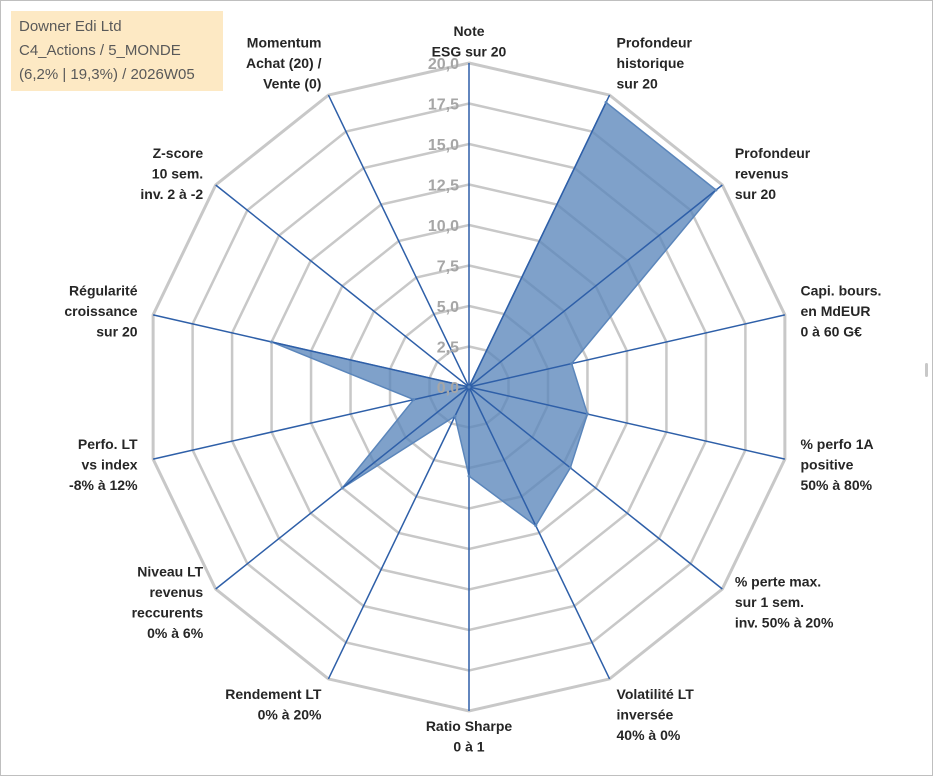 The image size is (933, 777). I want to click on info-line-company: Downer Edi Ltd, so click(70, 26).